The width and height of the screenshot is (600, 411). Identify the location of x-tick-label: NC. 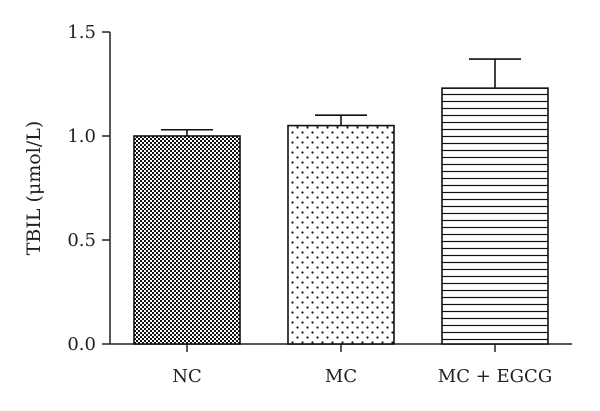
(187, 376).